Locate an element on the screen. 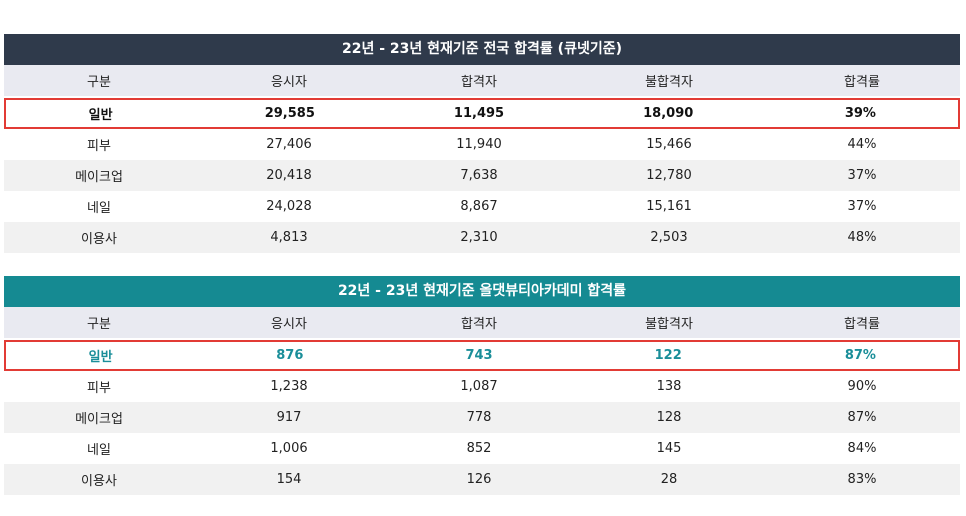  row-pass-rate: 90% is located at coordinates (862, 386).